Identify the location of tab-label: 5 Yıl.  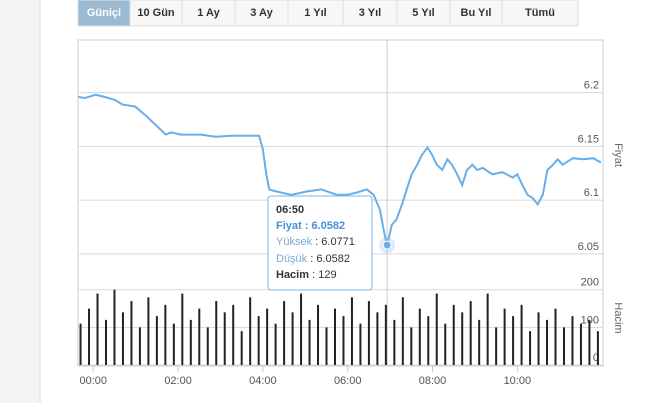
(423, 13).